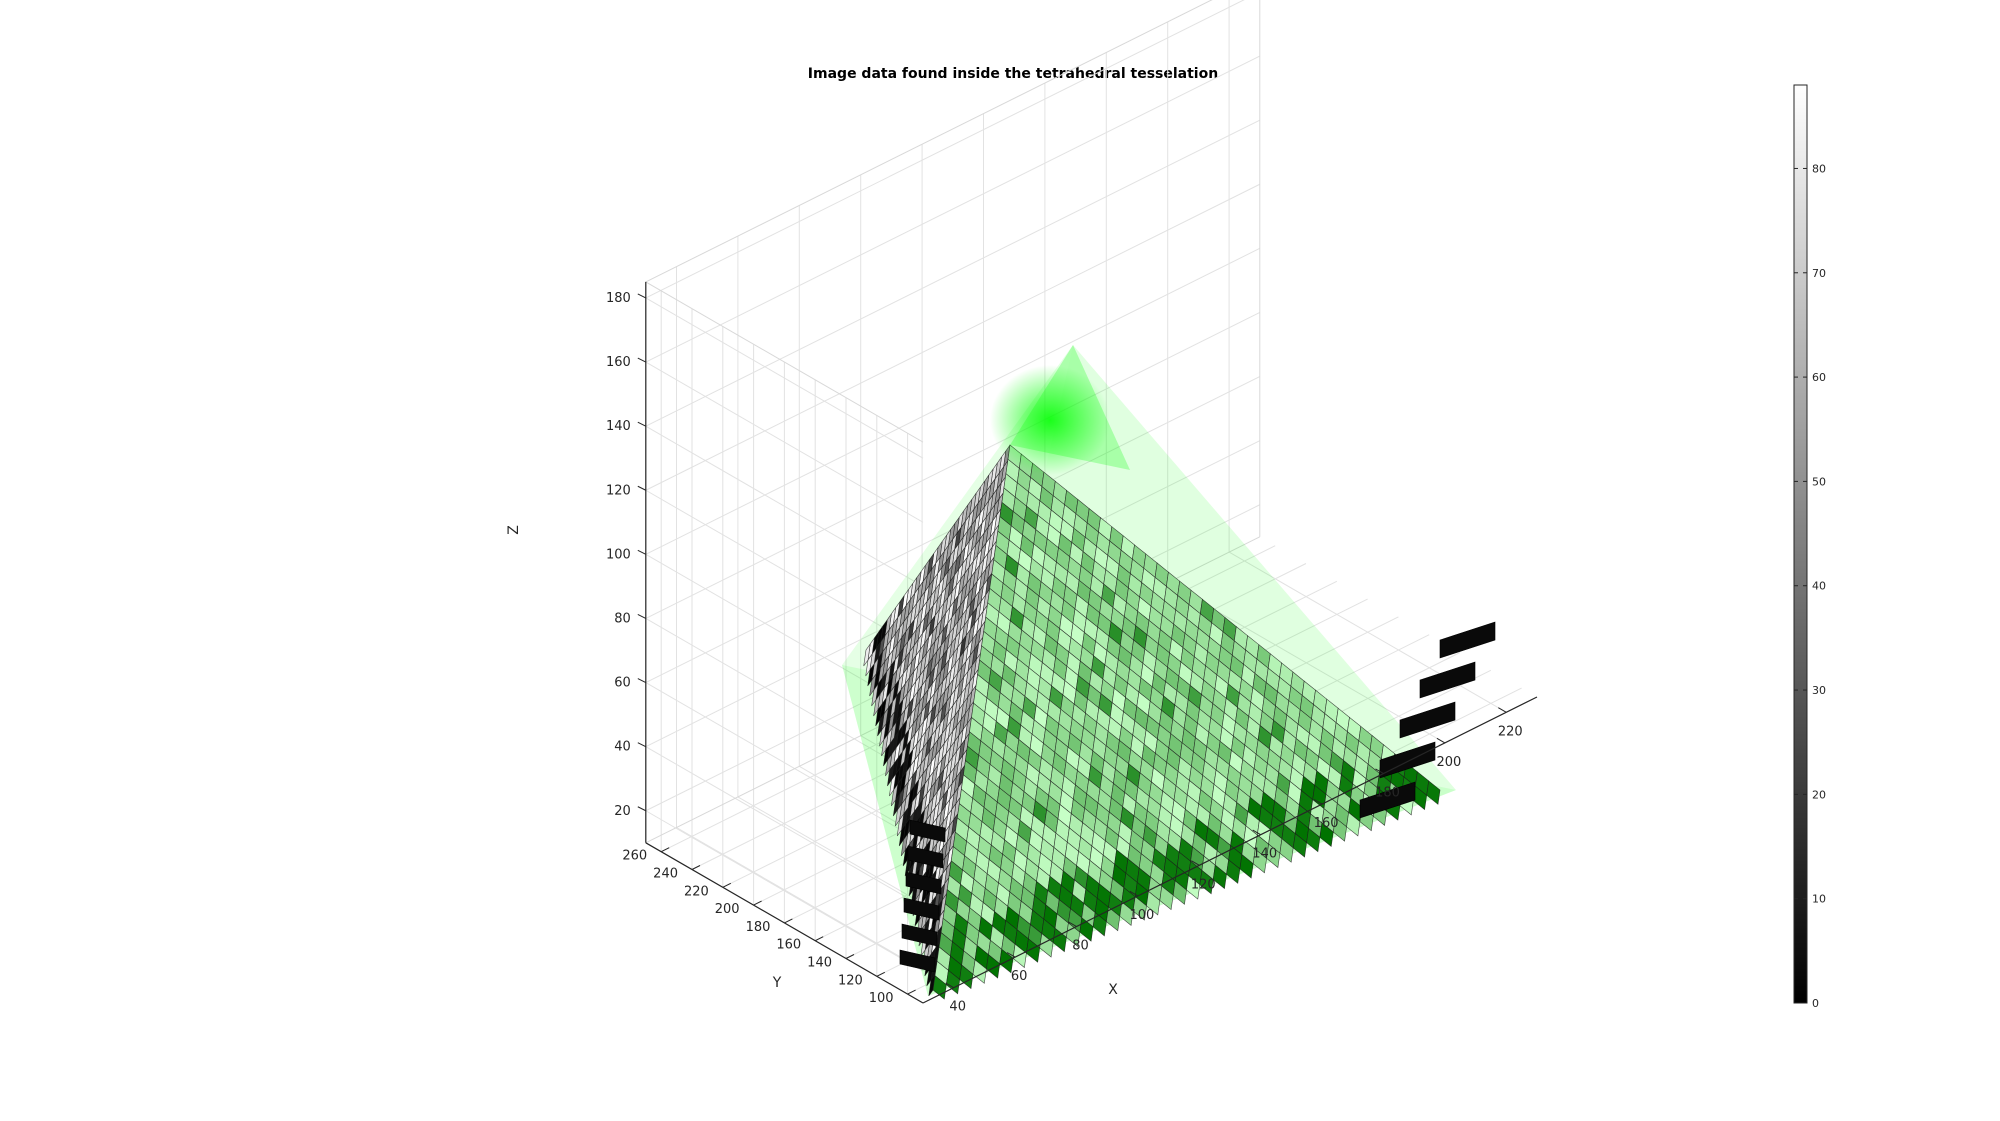 This screenshot has height=1121, width=2000. I want to click on x-tick-label: 120, so click(1203, 884).